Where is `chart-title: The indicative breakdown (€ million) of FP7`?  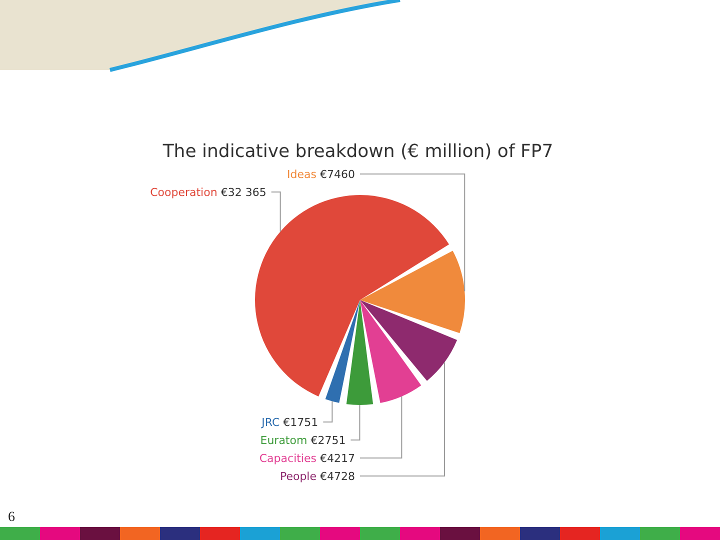
chart-title: The indicative breakdown (€ million) of FP7 is located at coordinates (358, 151).